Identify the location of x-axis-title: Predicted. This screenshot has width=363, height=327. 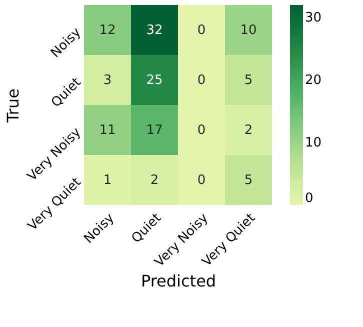
(178, 280).